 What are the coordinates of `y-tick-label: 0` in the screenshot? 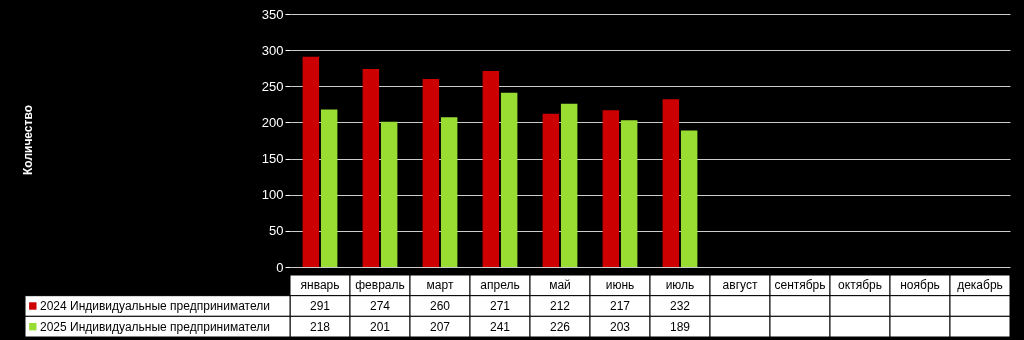 It's located at (280, 267).